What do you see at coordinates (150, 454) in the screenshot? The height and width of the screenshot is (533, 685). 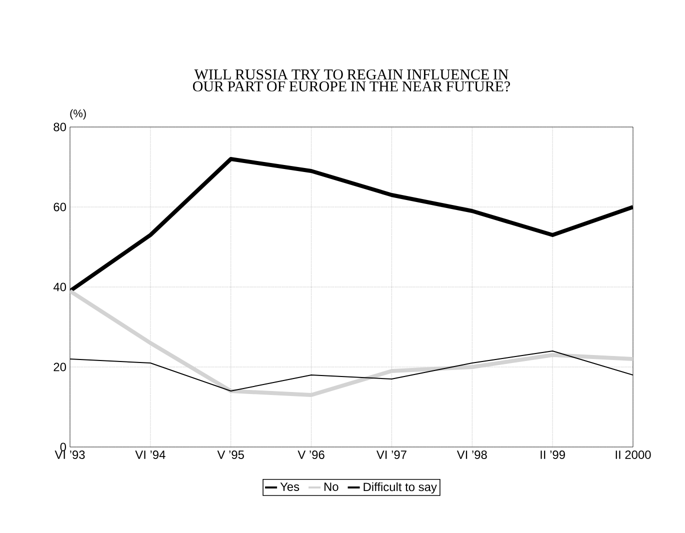 I see `x-tick-label: VI ’94` at bounding box center [150, 454].